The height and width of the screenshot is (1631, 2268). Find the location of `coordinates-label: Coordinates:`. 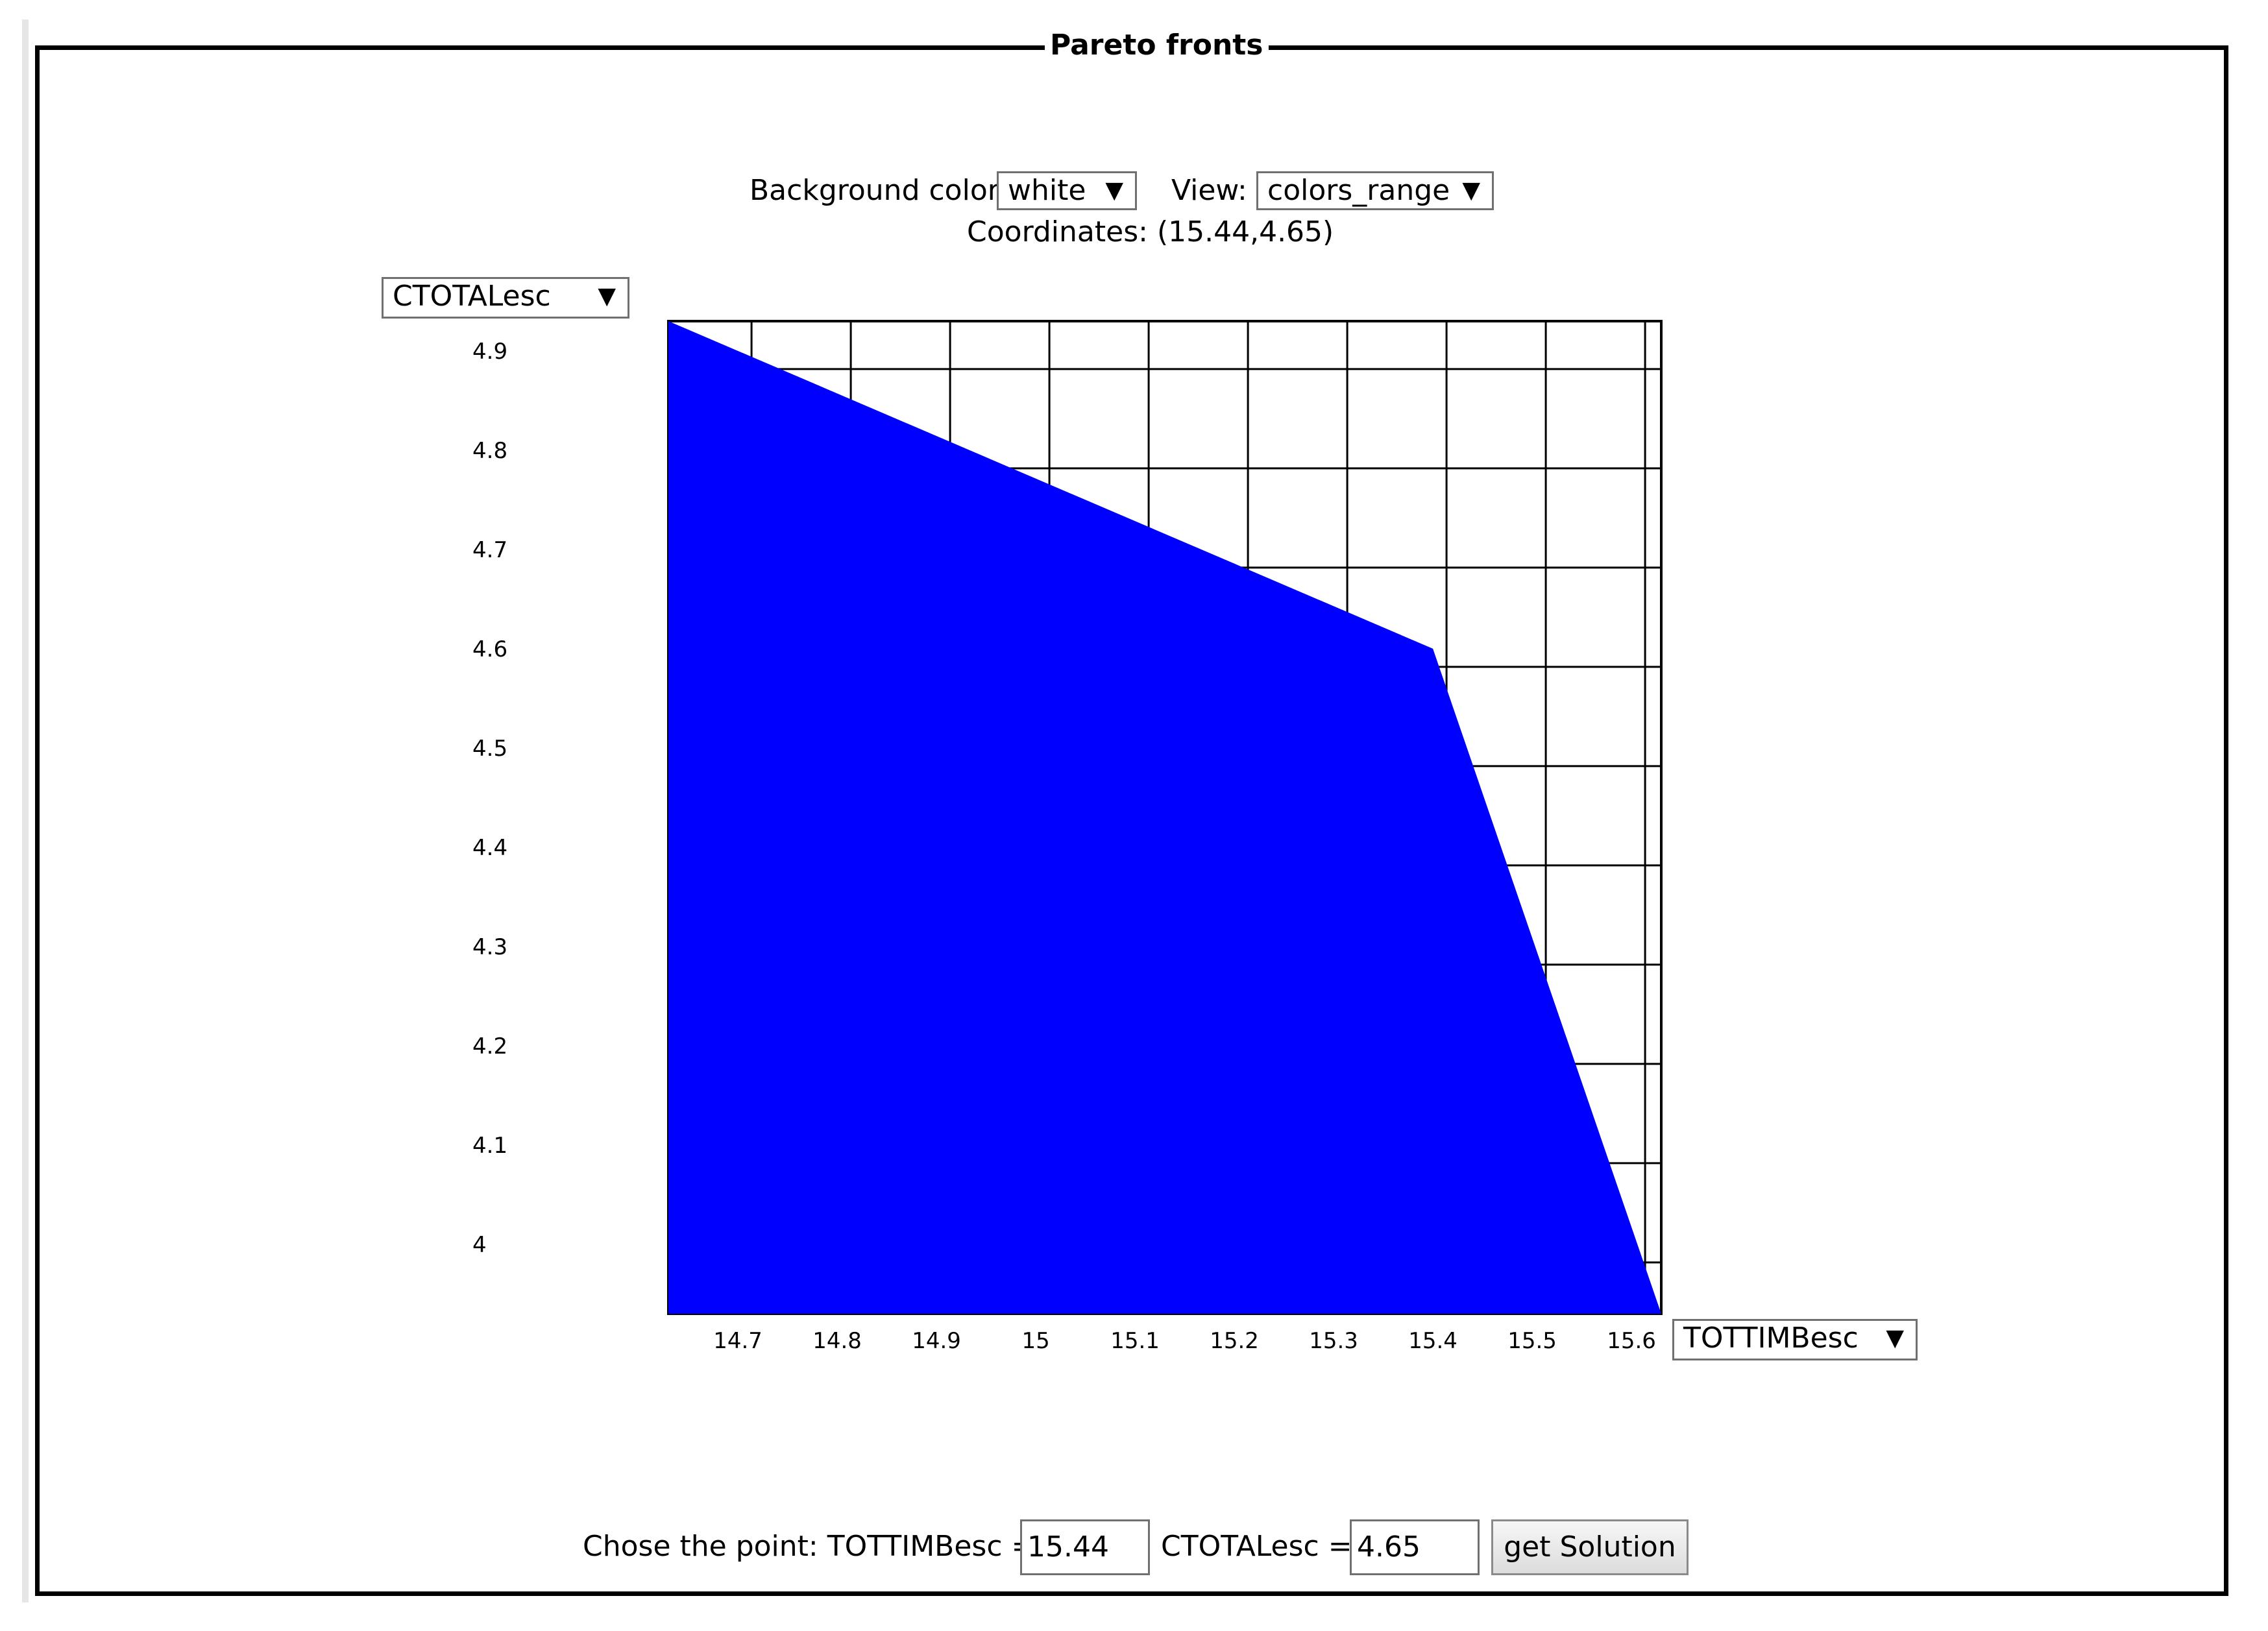

coordinates-label: Coordinates: is located at coordinates (1057, 231).